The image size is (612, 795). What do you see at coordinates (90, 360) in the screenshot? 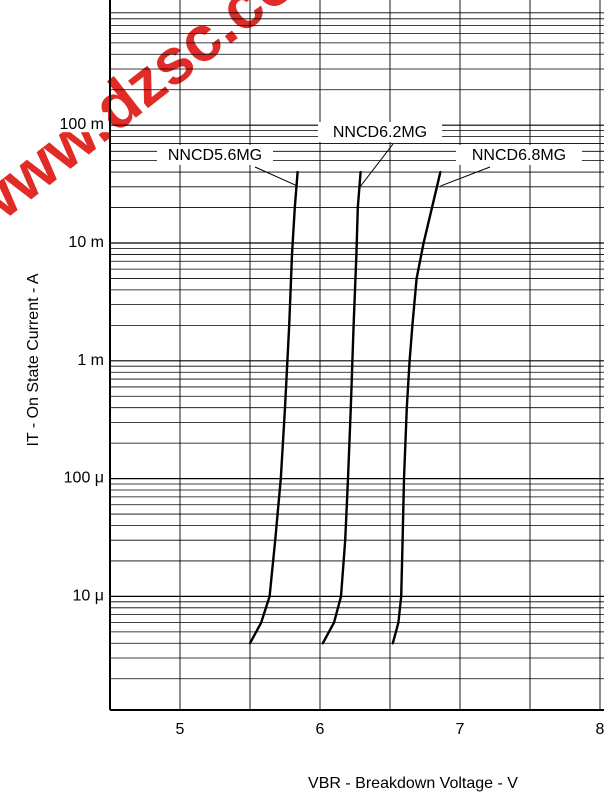
I see `y-tick-label-2: 1 m` at bounding box center [90, 360].